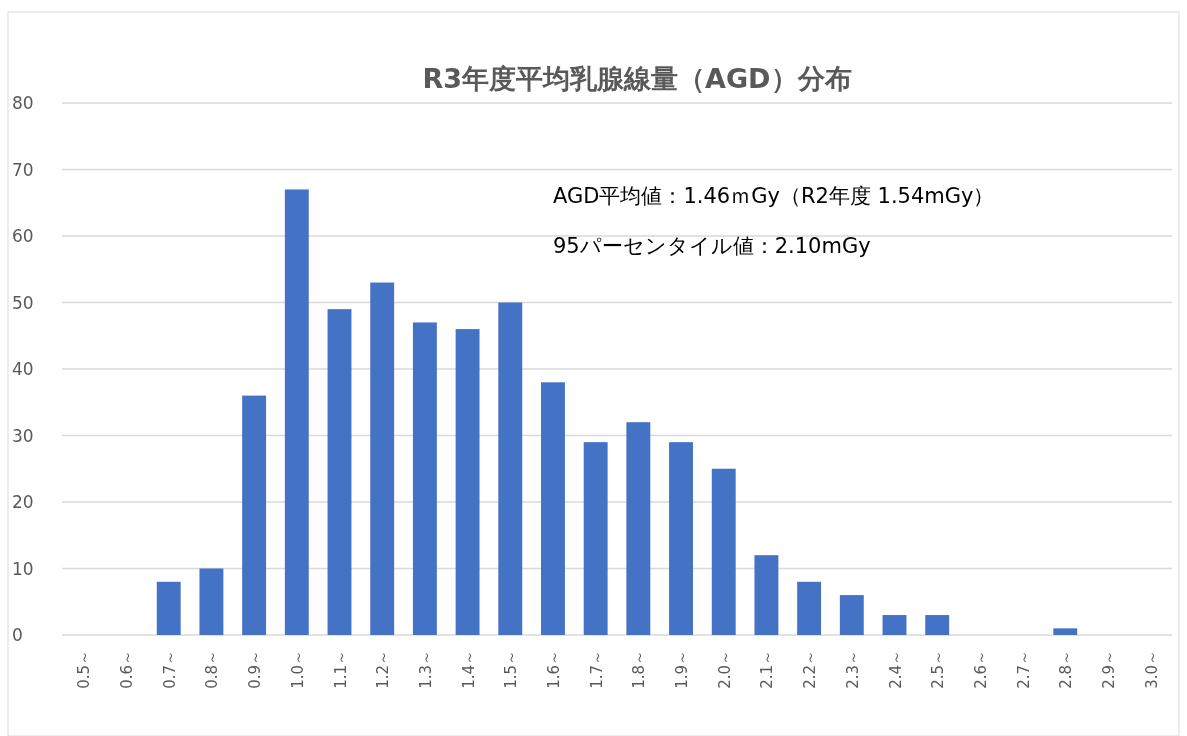  Describe the element at coordinates (767, 669) in the screenshot. I see `x-tick-label: 2.1～` at that location.